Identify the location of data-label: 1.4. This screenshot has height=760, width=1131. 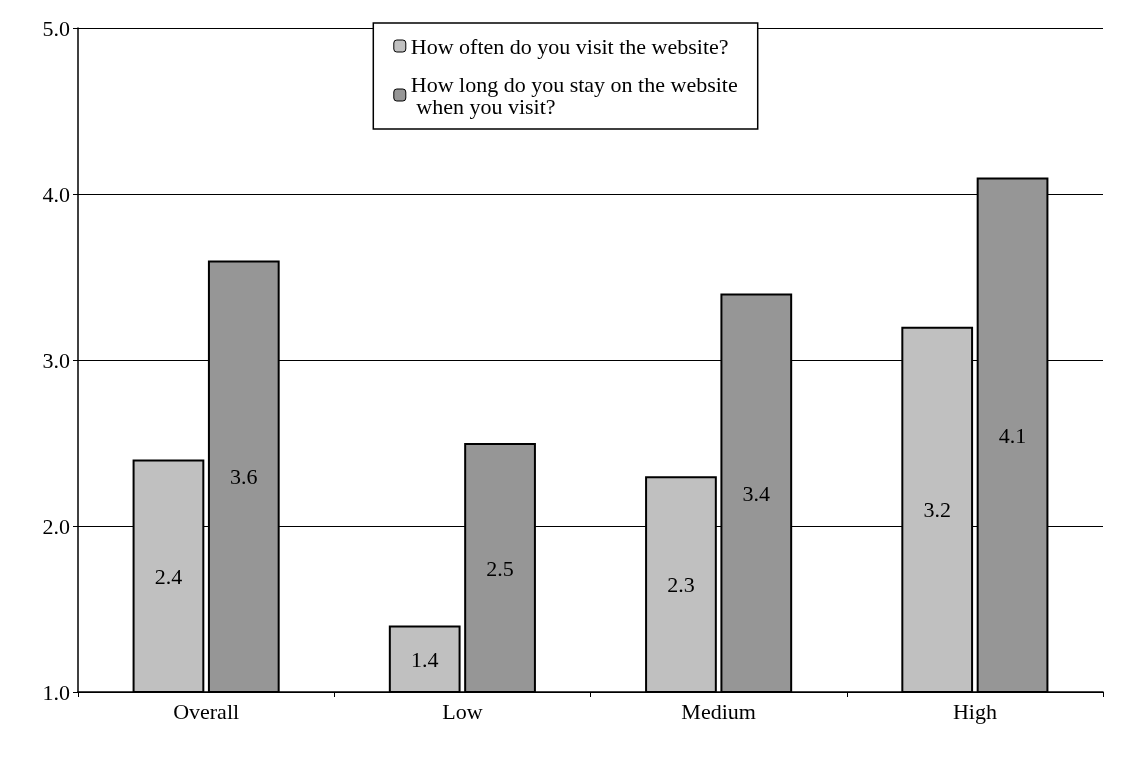
(424, 659).